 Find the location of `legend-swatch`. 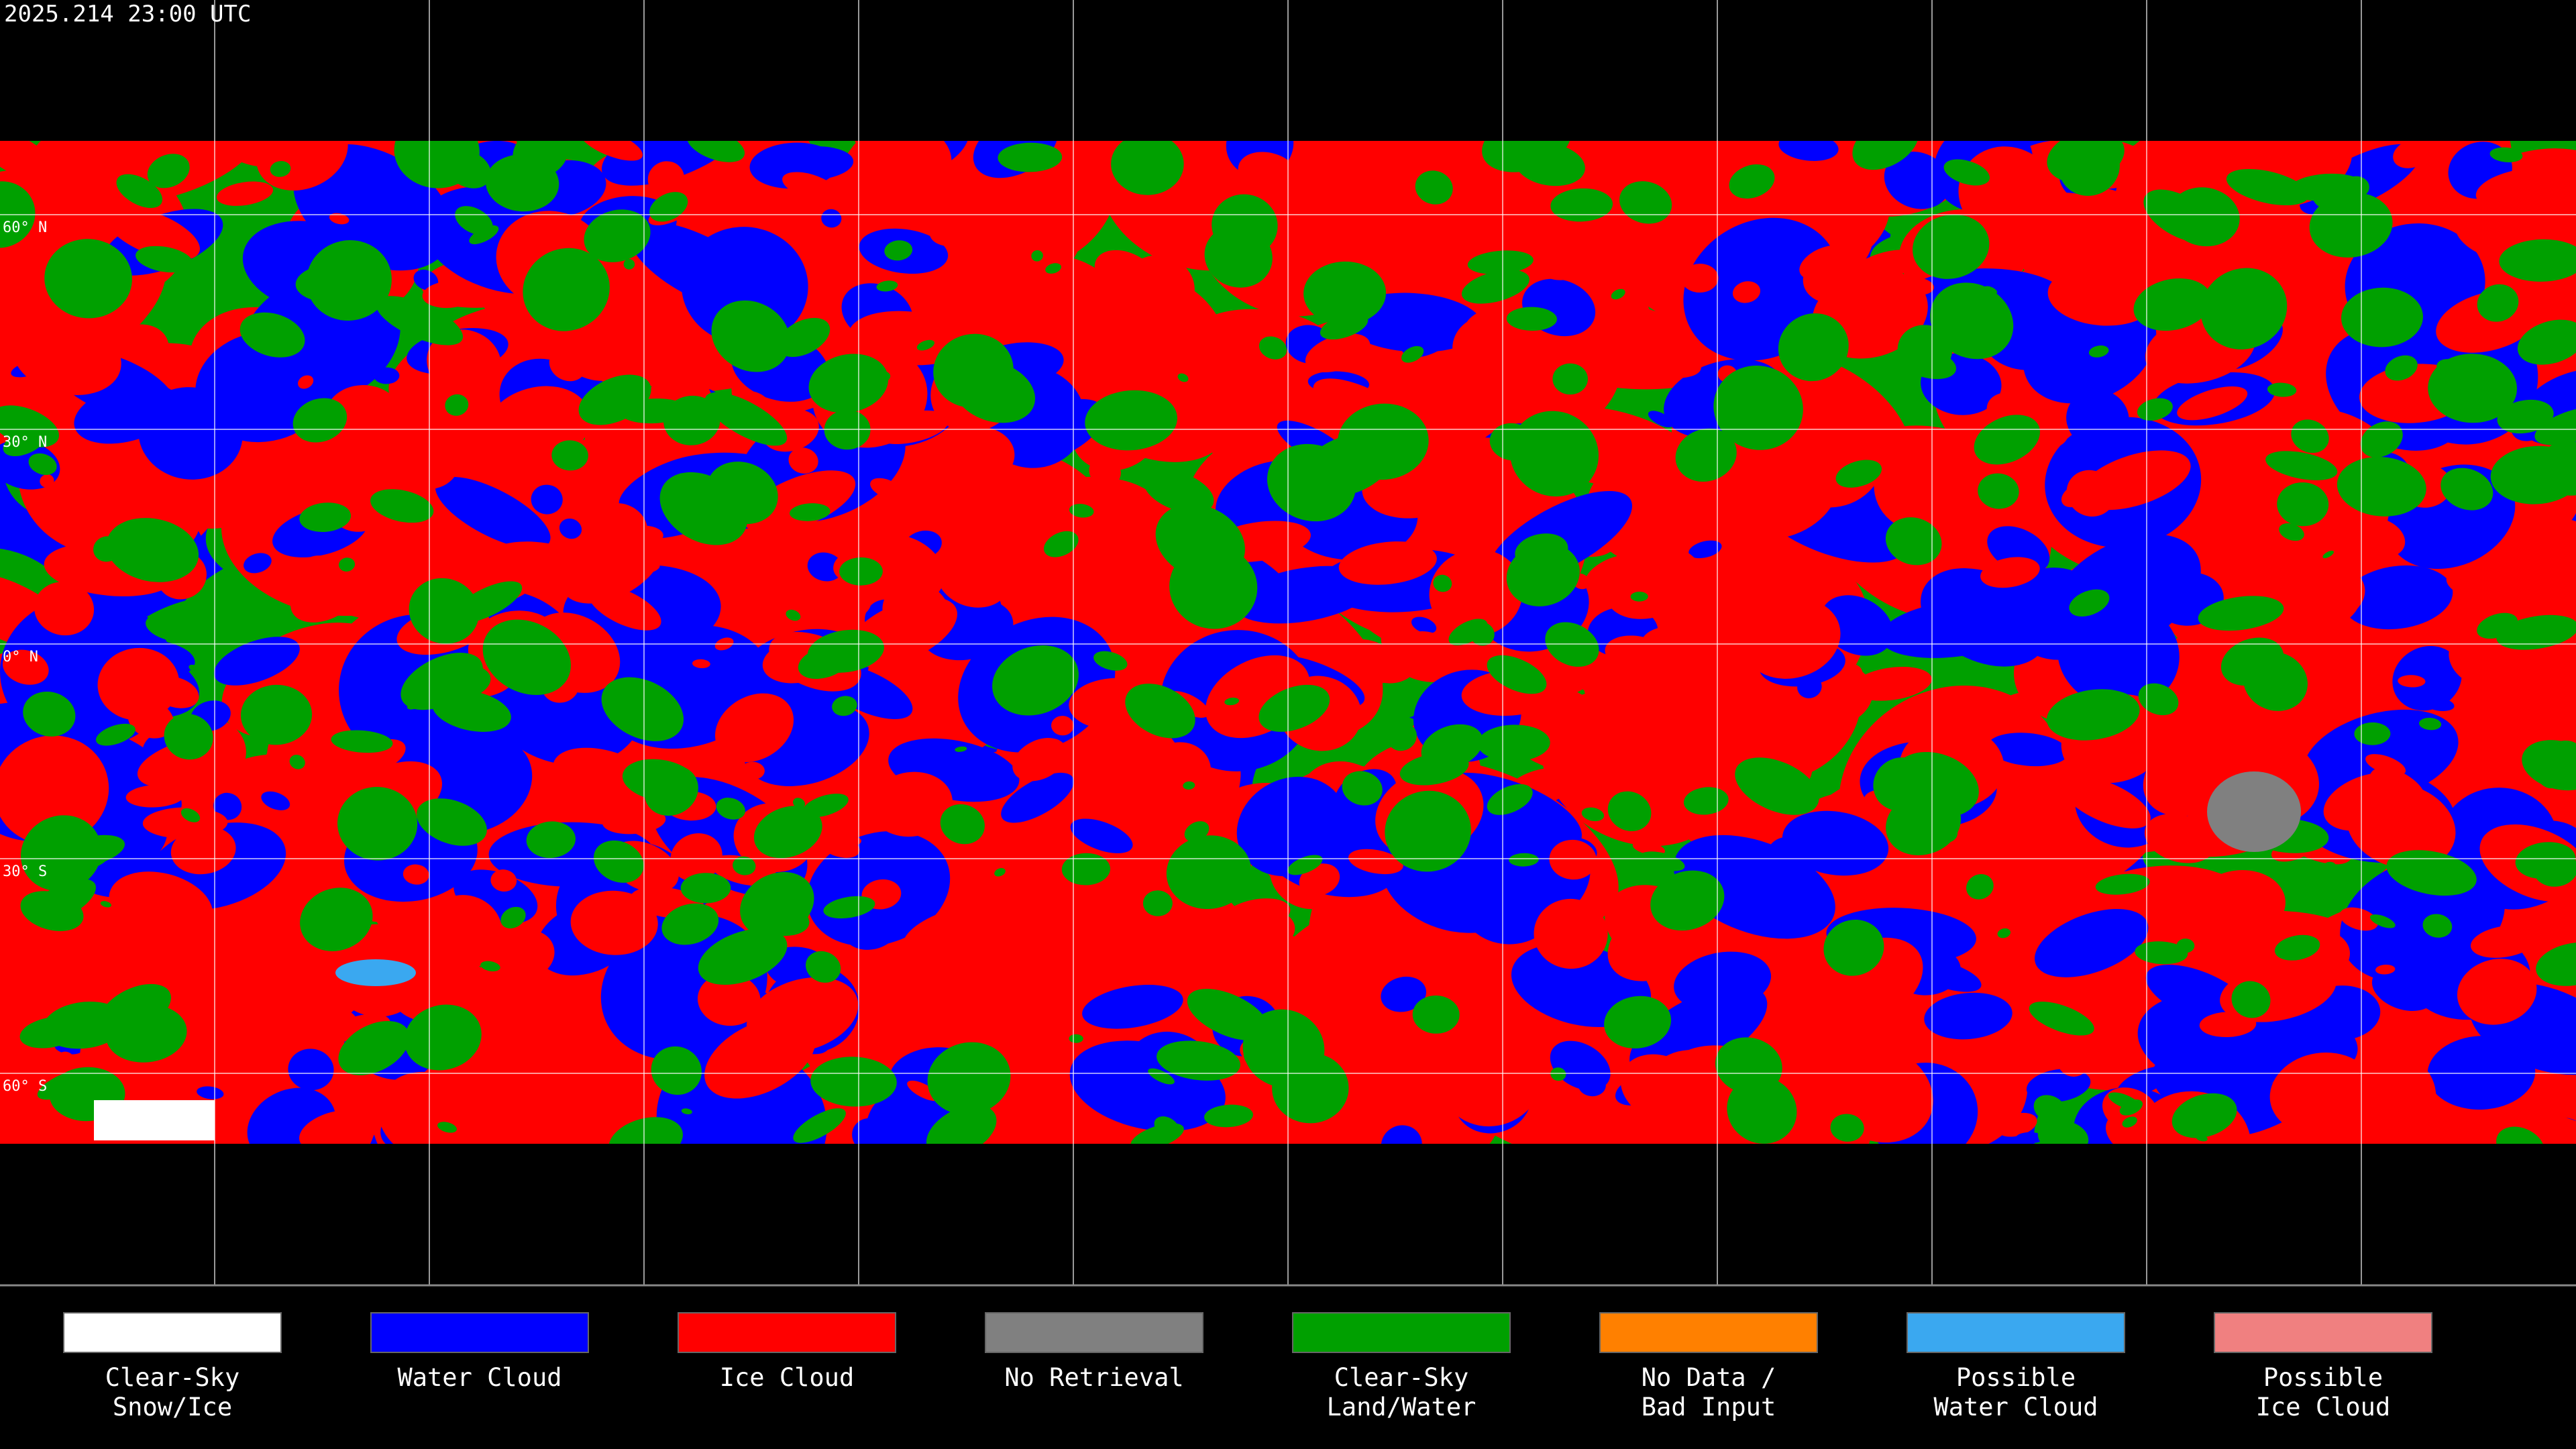

legend-swatch is located at coordinates (172, 1332).